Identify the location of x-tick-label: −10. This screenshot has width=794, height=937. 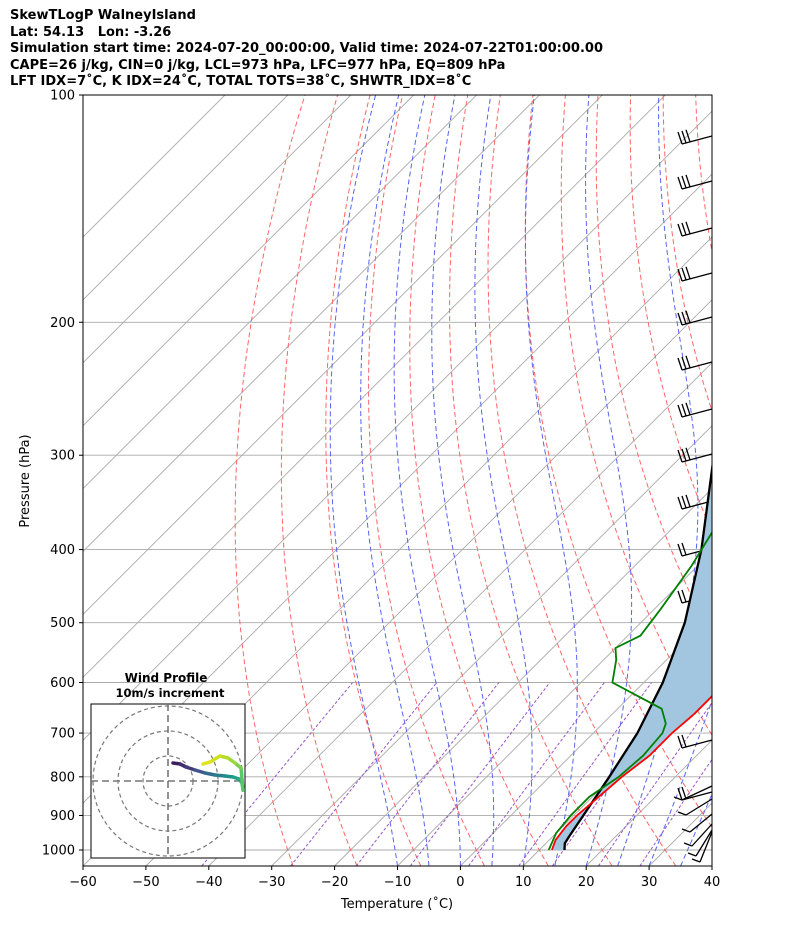
(397, 882).